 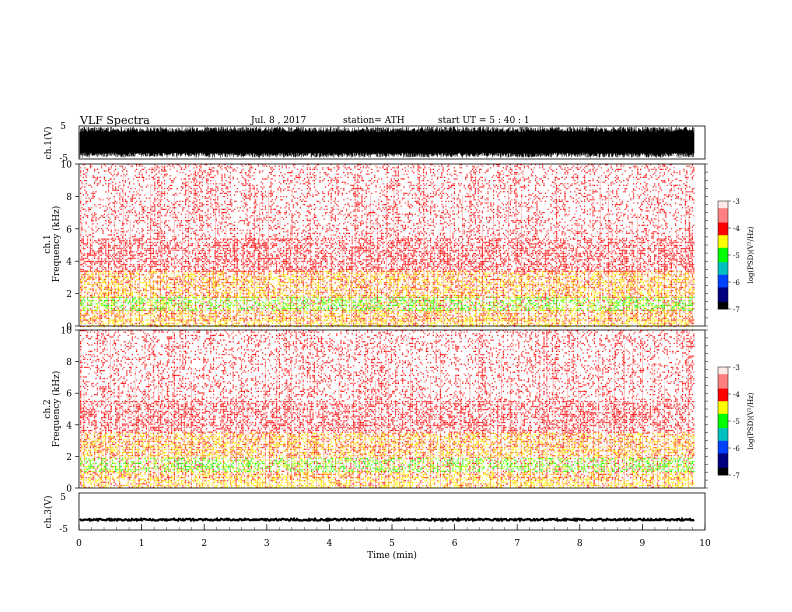 I want to click on station-text: station= ATH, so click(x=374, y=121).